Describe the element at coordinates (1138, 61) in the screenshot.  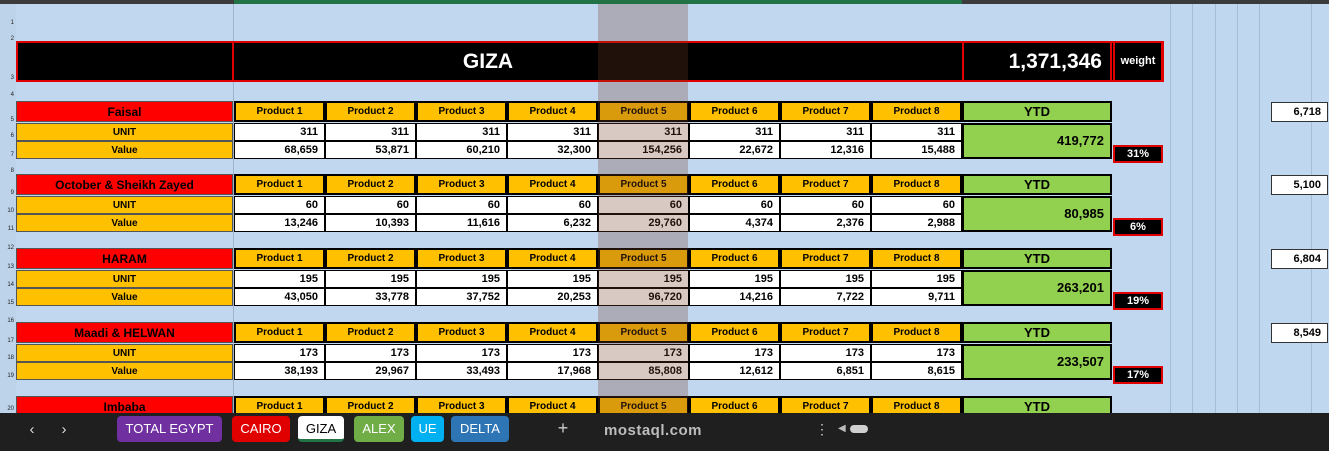
I see `weight-header: weight` at that location.